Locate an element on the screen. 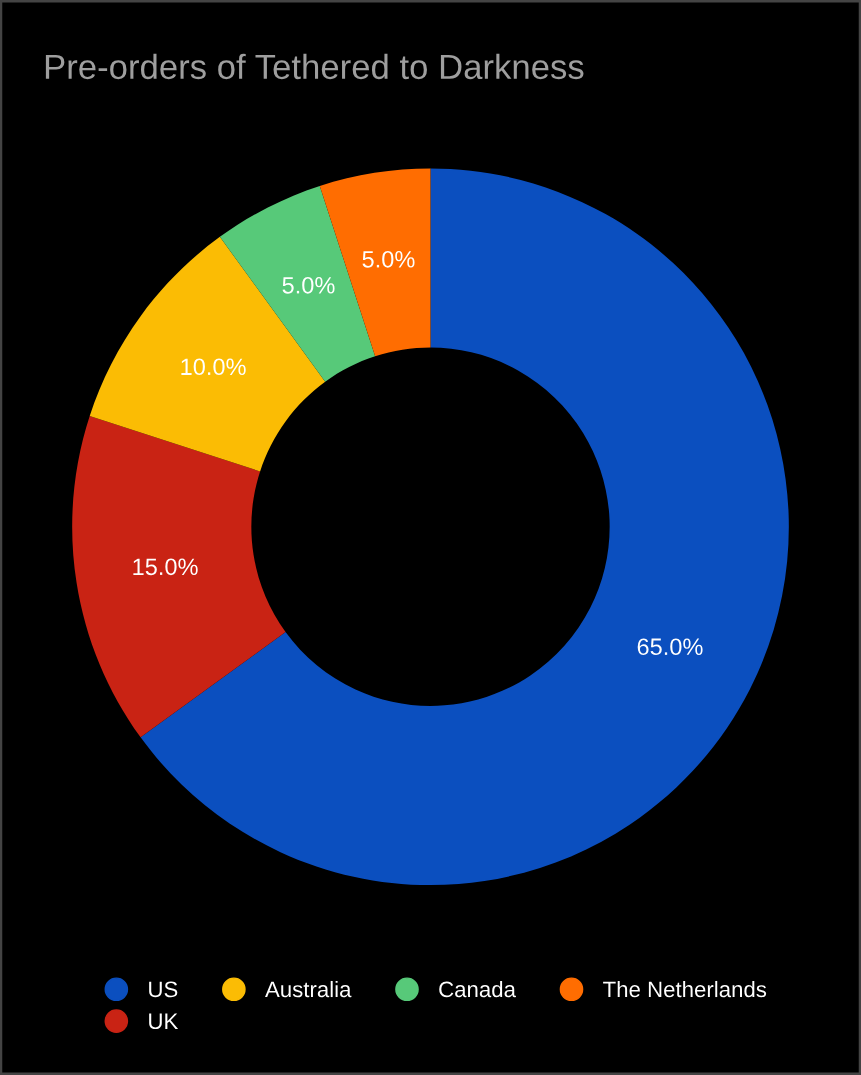 The image size is (861, 1075). legend-label: US is located at coordinates (163, 989).